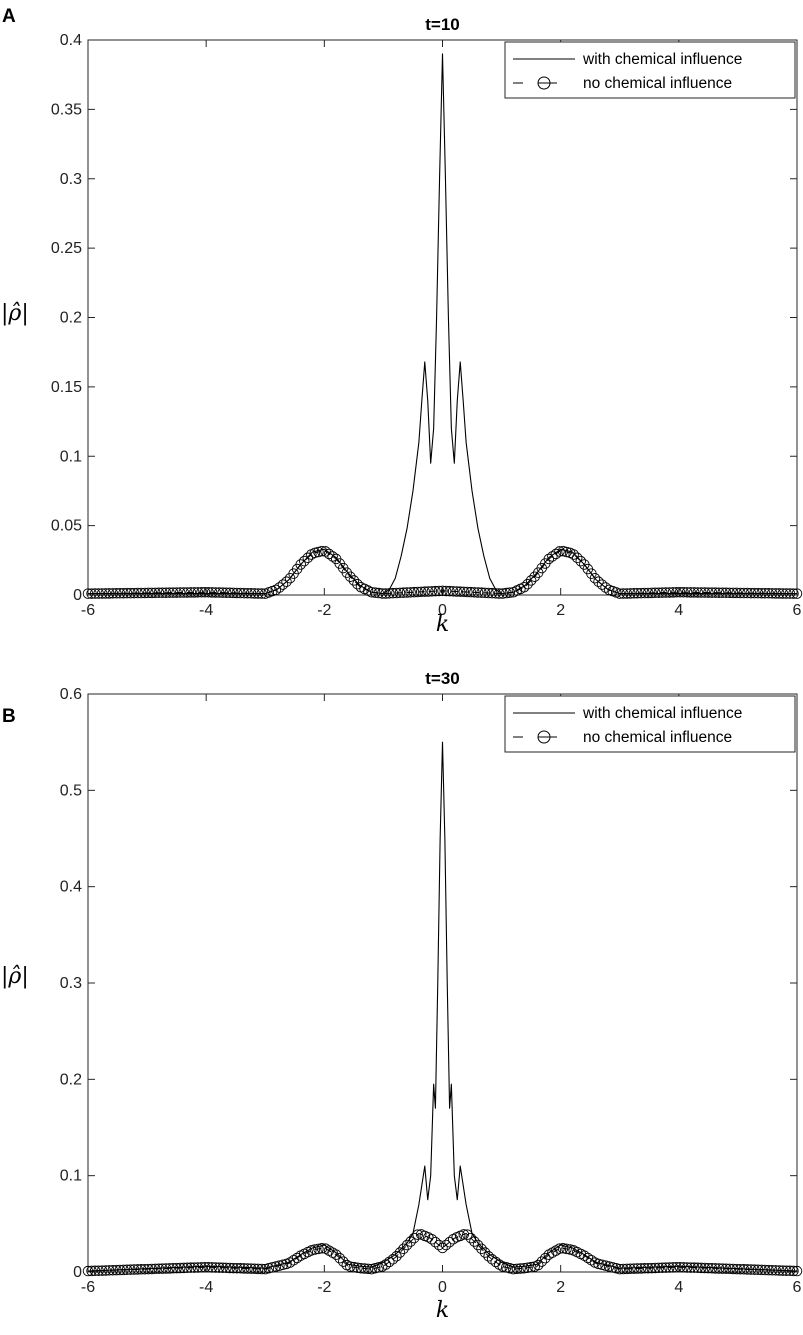  I want to click on y-axis-label: |ρ̂|, so click(15, 976).